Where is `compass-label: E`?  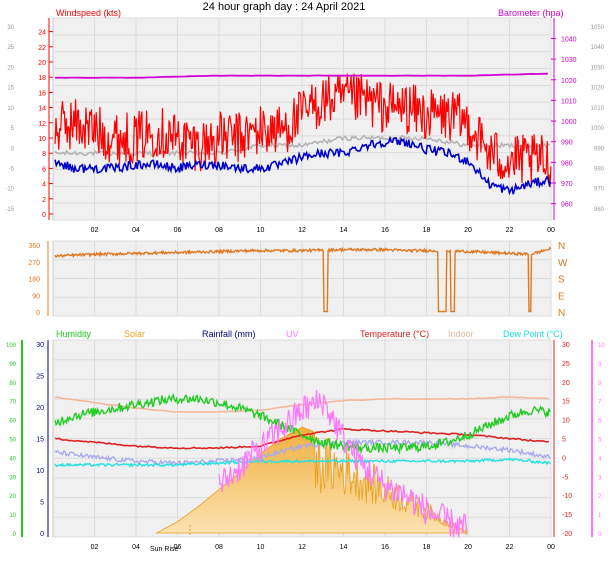
compass-label: E is located at coordinates (561, 296).